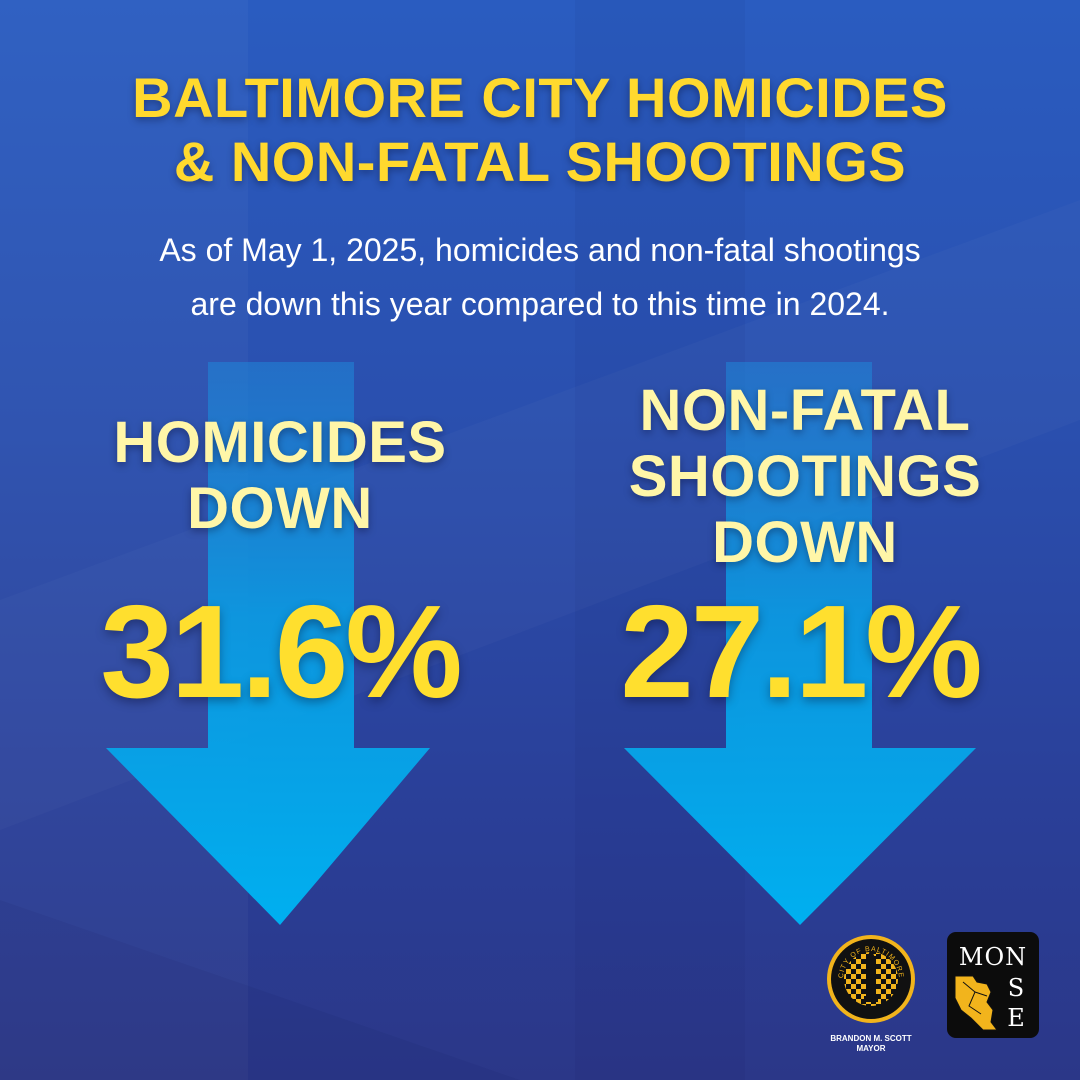  Describe the element at coordinates (540, 161) in the screenshot. I see `title-line-2: & NON-FATAL SHOOTINGS` at that location.